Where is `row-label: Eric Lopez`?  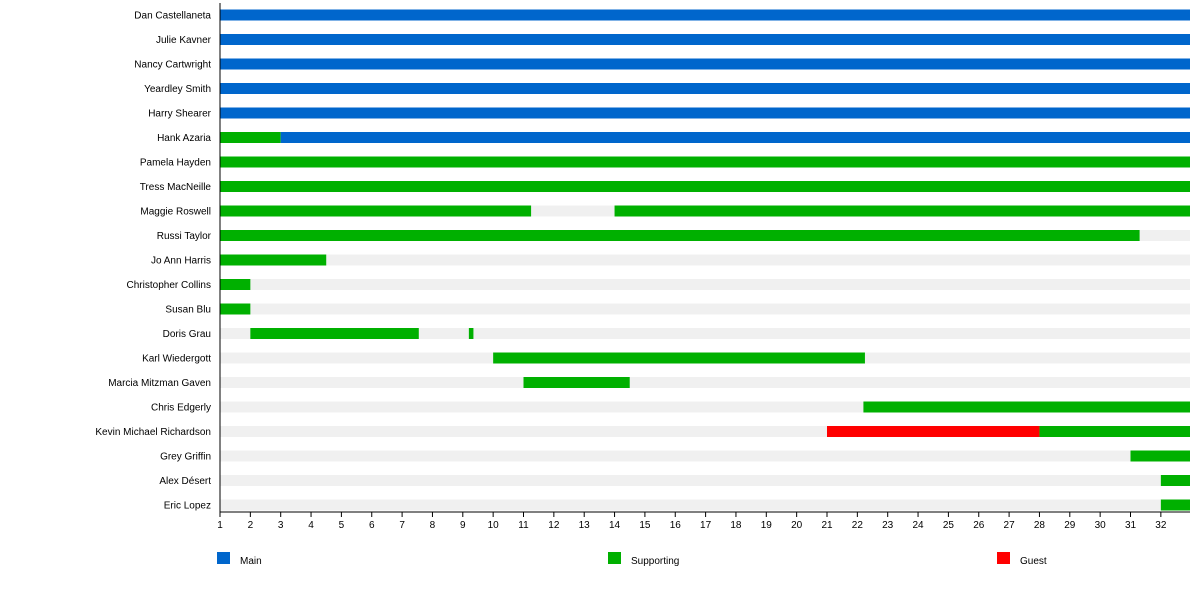
row-label: Eric Lopez is located at coordinates (187, 506).